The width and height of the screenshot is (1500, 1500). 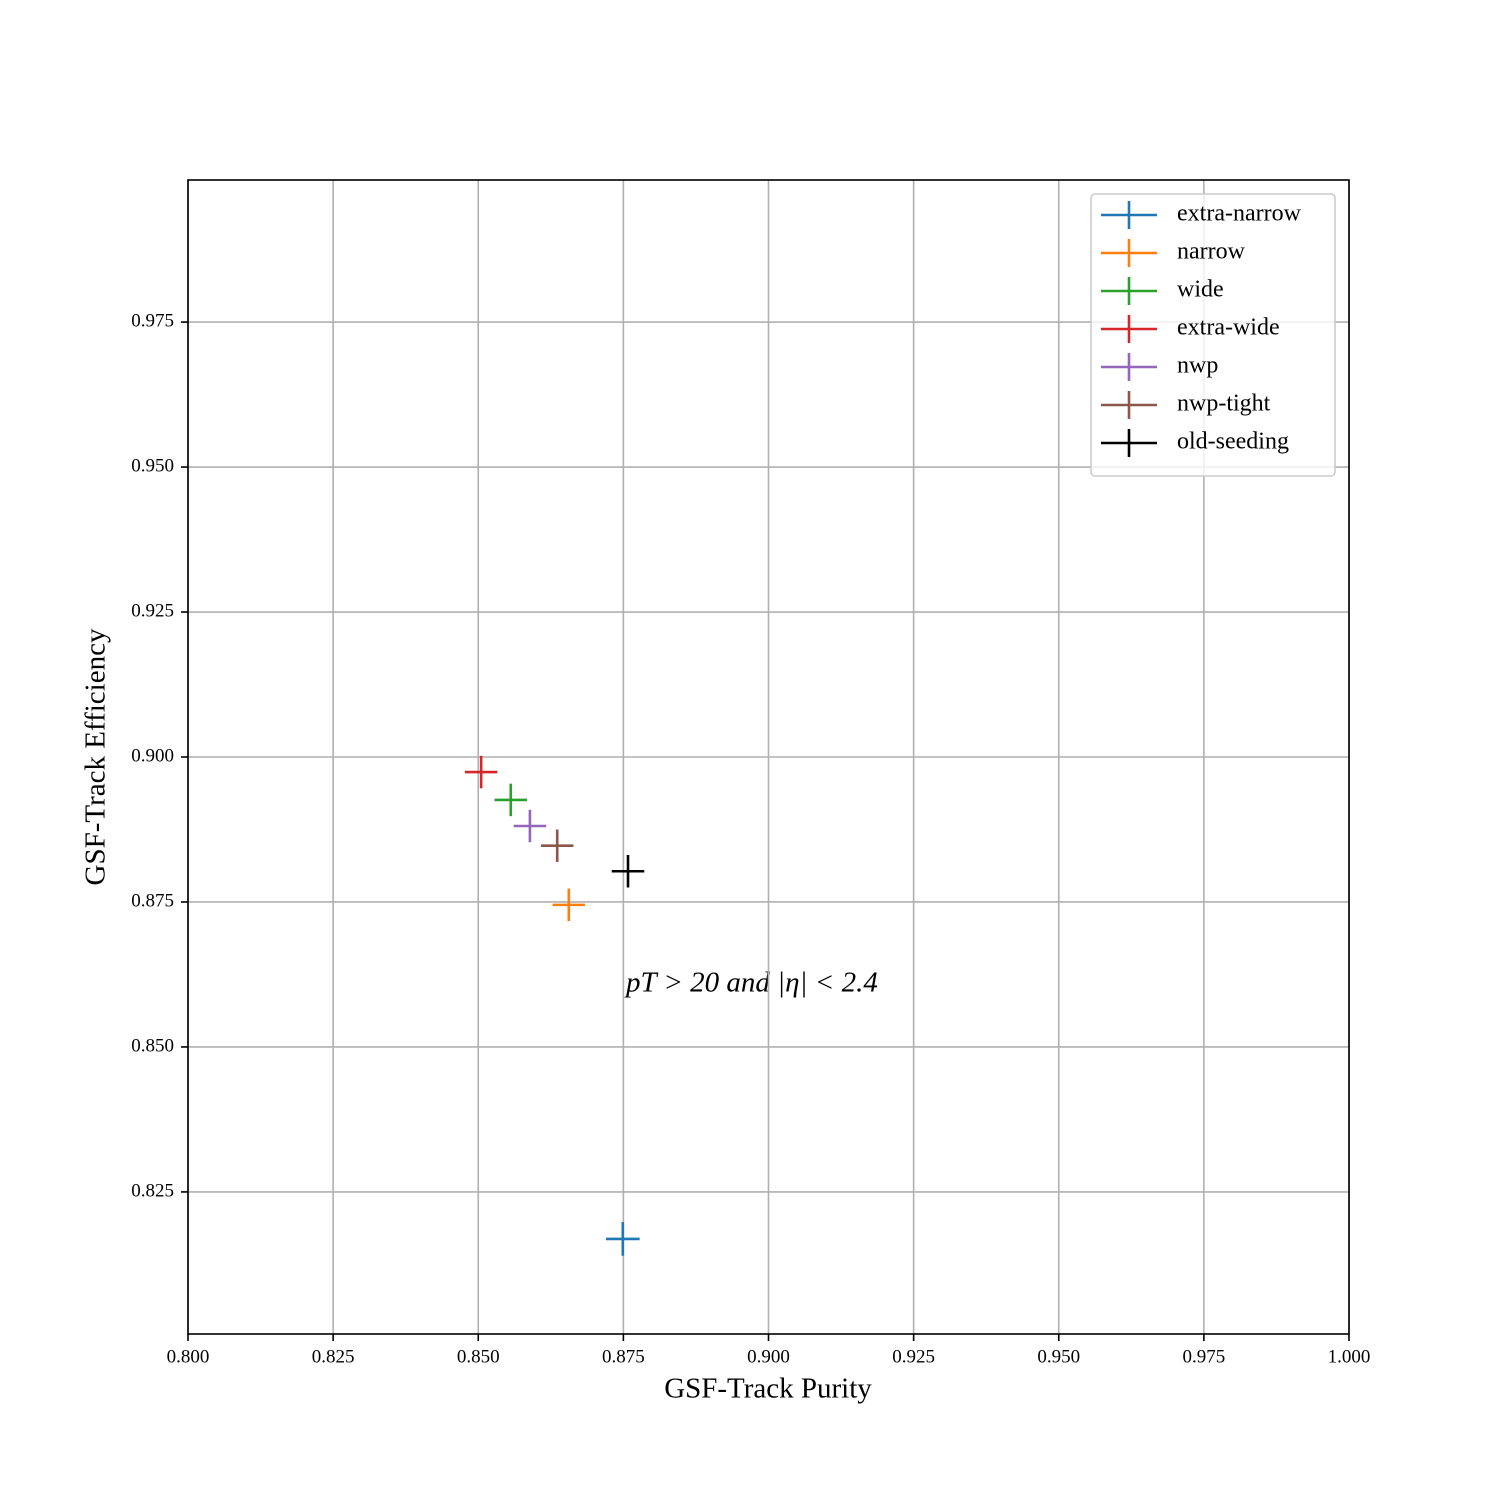 What do you see at coordinates (152, 755) in the screenshot?
I see `y-tick-label: 0.900` at bounding box center [152, 755].